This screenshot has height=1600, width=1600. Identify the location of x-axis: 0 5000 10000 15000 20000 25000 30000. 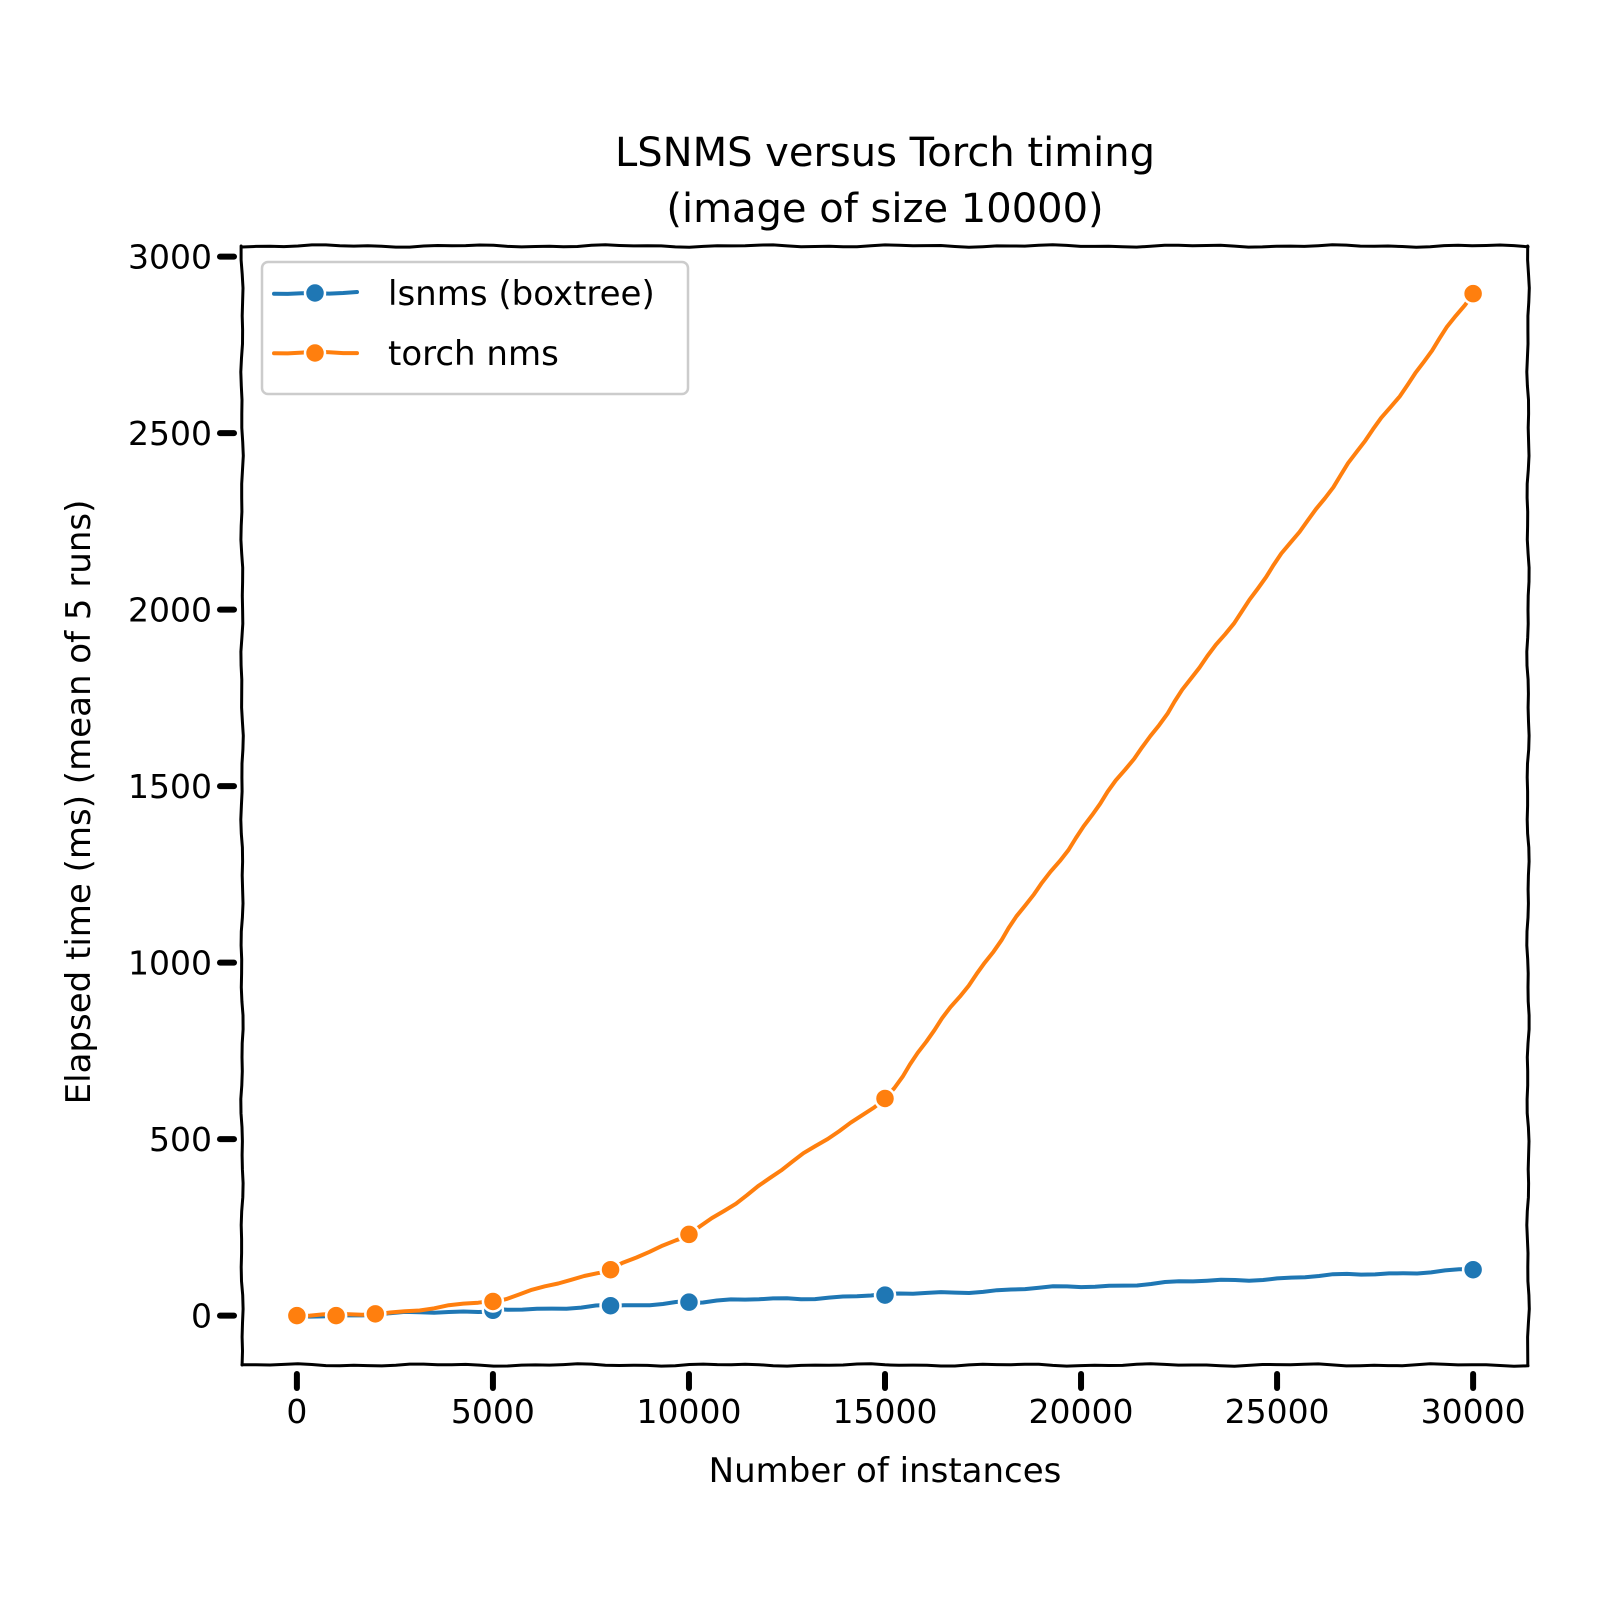
(906, 1401).